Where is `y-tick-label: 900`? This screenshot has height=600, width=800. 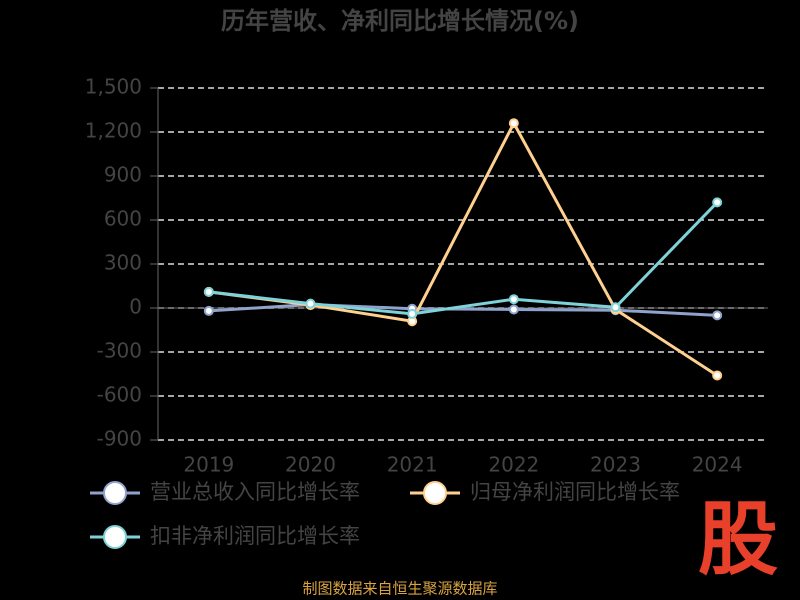
y-tick-label: 900 is located at coordinates (123, 175).